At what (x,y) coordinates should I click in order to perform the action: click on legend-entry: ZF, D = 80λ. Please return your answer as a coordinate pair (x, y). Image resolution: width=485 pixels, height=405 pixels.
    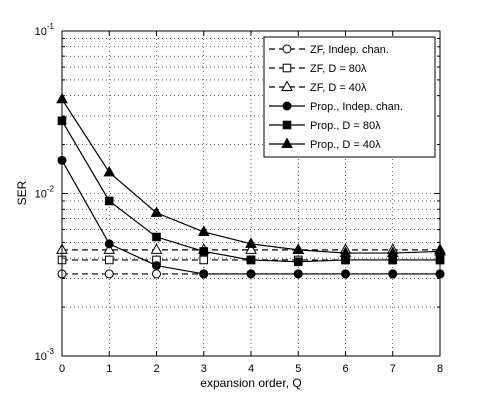
    Looking at the image, I should click on (318, 69).